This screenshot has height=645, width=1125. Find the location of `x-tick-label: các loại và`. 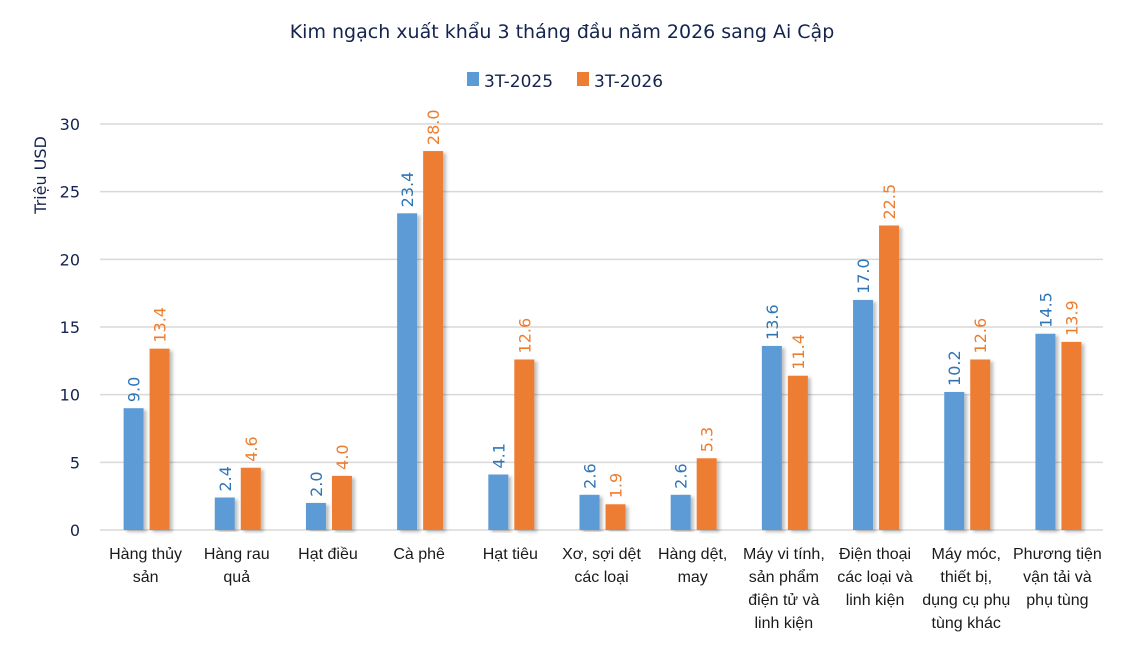

x-tick-label: các loại và is located at coordinates (875, 577).